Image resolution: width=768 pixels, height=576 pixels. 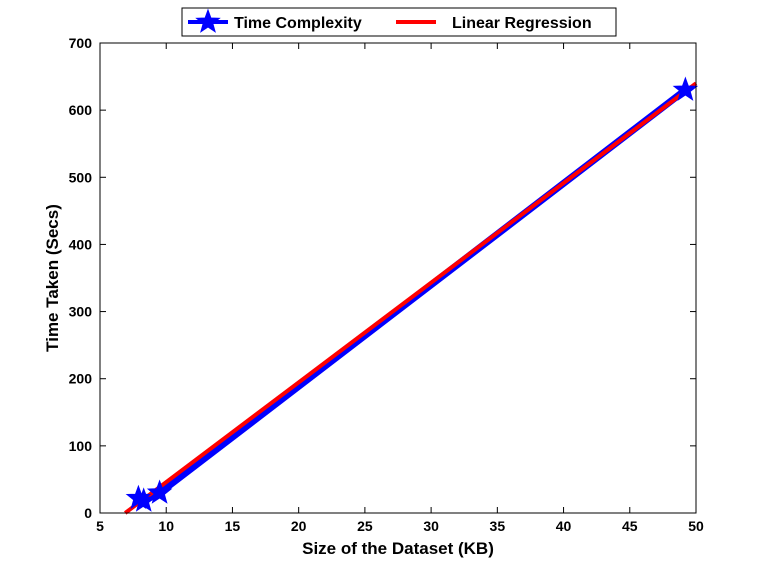 What do you see at coordinates (431, 526) in the screenshot?
I see `x-tick-label: 30` at bounding box center [431, 526].